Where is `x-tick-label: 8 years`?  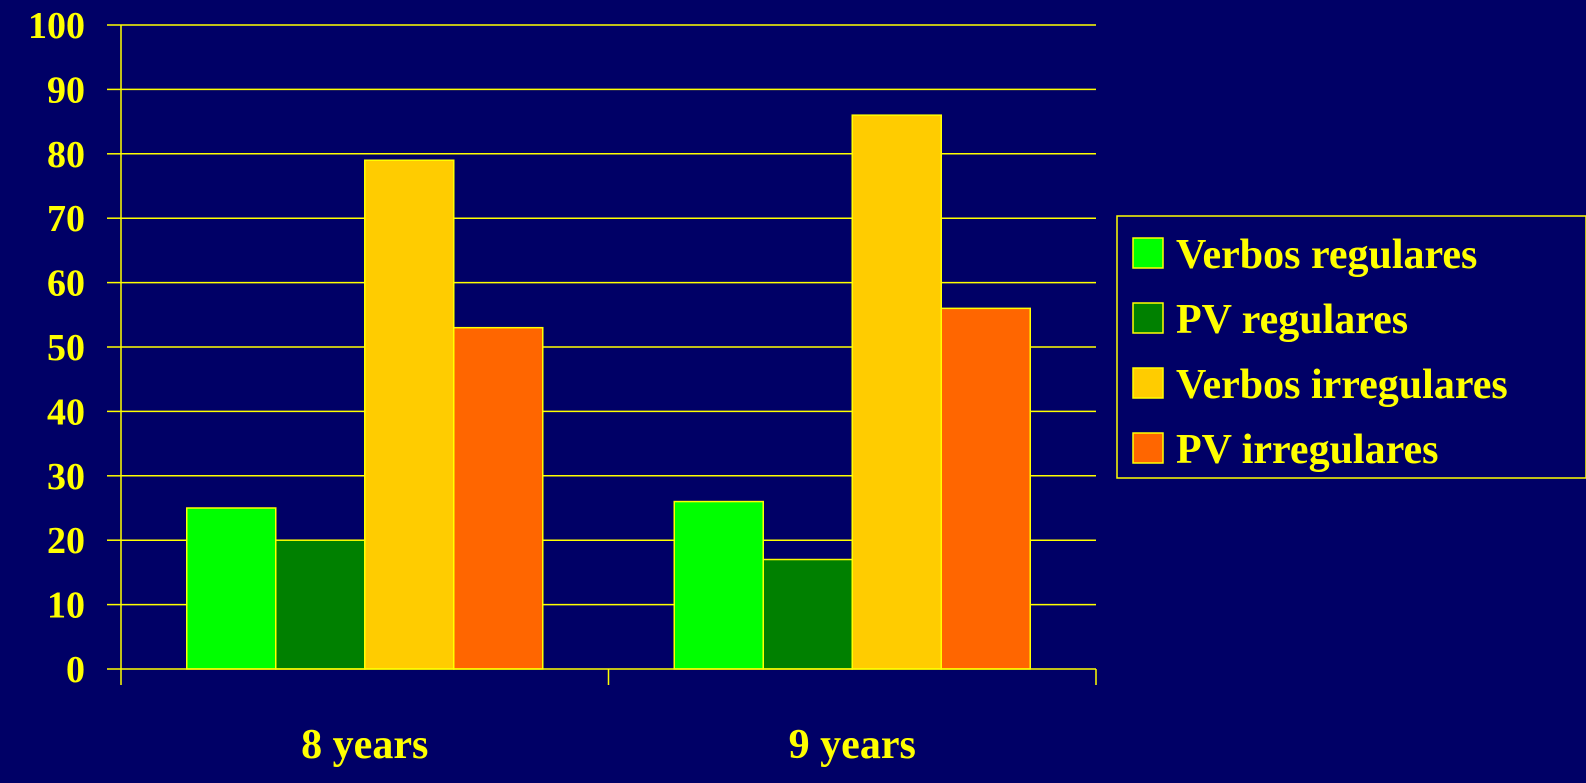
x-tick-label: 8 years is located at coordinates (364, 745).